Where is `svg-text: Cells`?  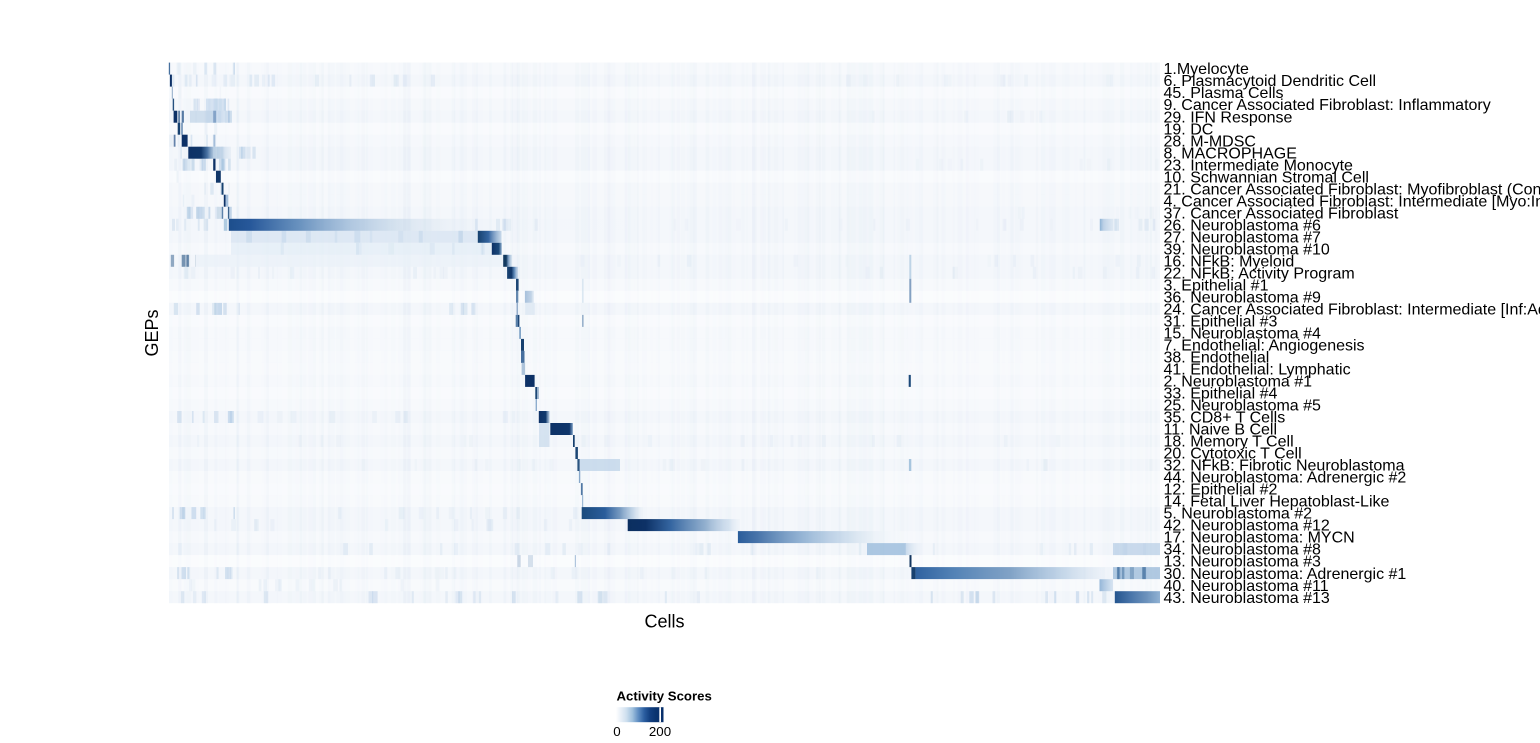 svg-text: Cells is located at coordinates (664, 621).